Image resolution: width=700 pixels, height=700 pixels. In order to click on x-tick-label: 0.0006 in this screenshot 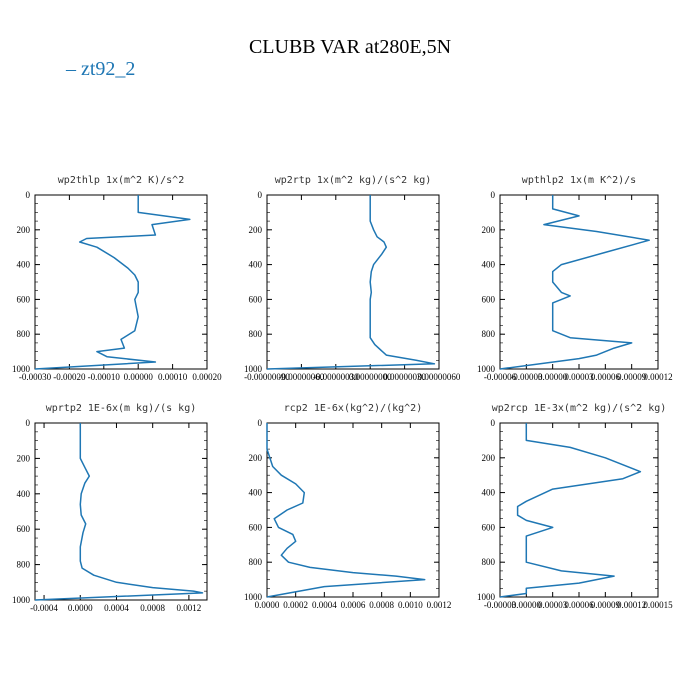, I will do `click(353, 605)`.